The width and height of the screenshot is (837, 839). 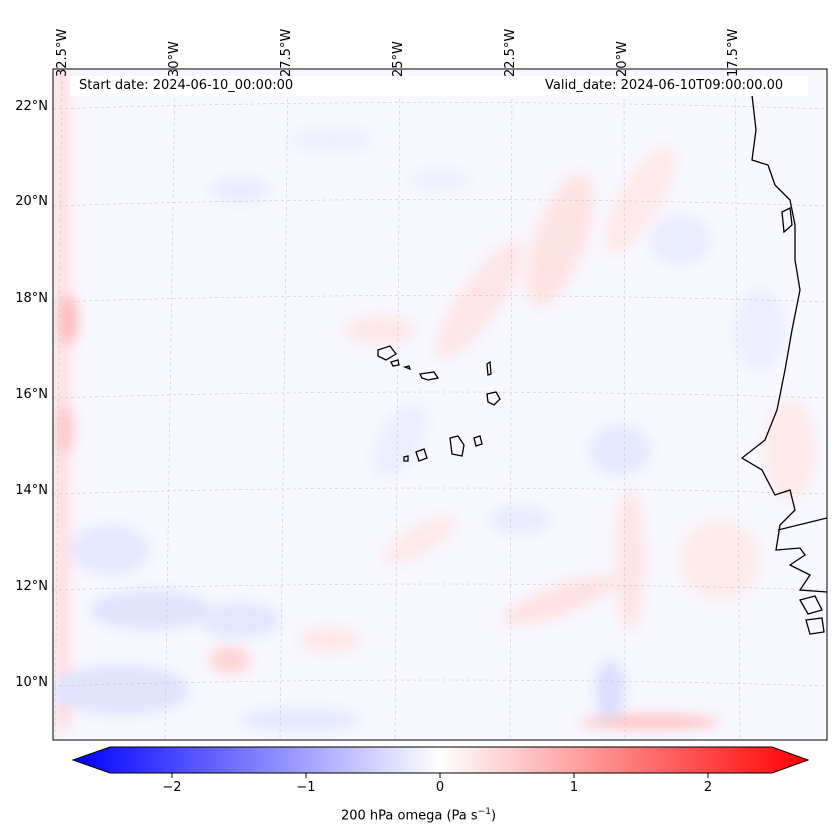 What do you see at coordinates (174, 59) in the screenshot?
I see `lon-label: 30°W` at bounding box center [174, 59].